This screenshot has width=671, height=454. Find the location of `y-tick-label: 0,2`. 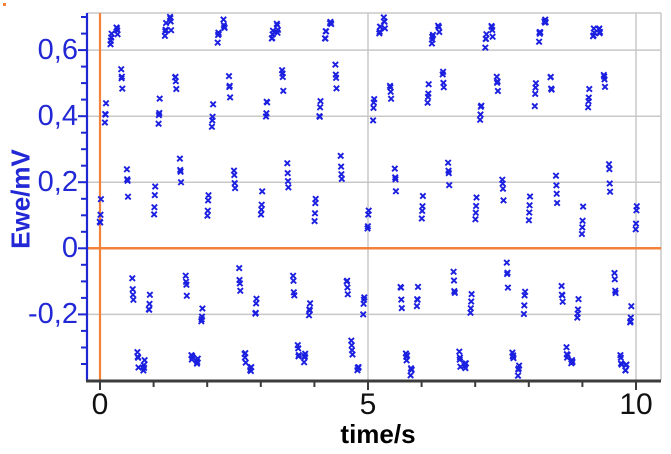

y-tick-label: 0,2 is located at coordinates (57, 182).